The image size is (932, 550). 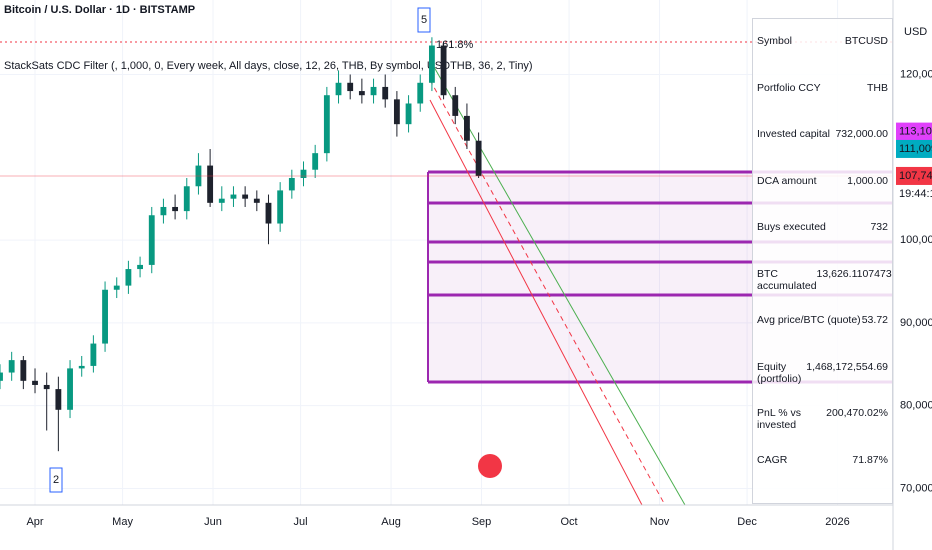 What do you see at coordinates (56, 480) in the screenshot?
I see `marker: 2` at bounding box center [56, 480].